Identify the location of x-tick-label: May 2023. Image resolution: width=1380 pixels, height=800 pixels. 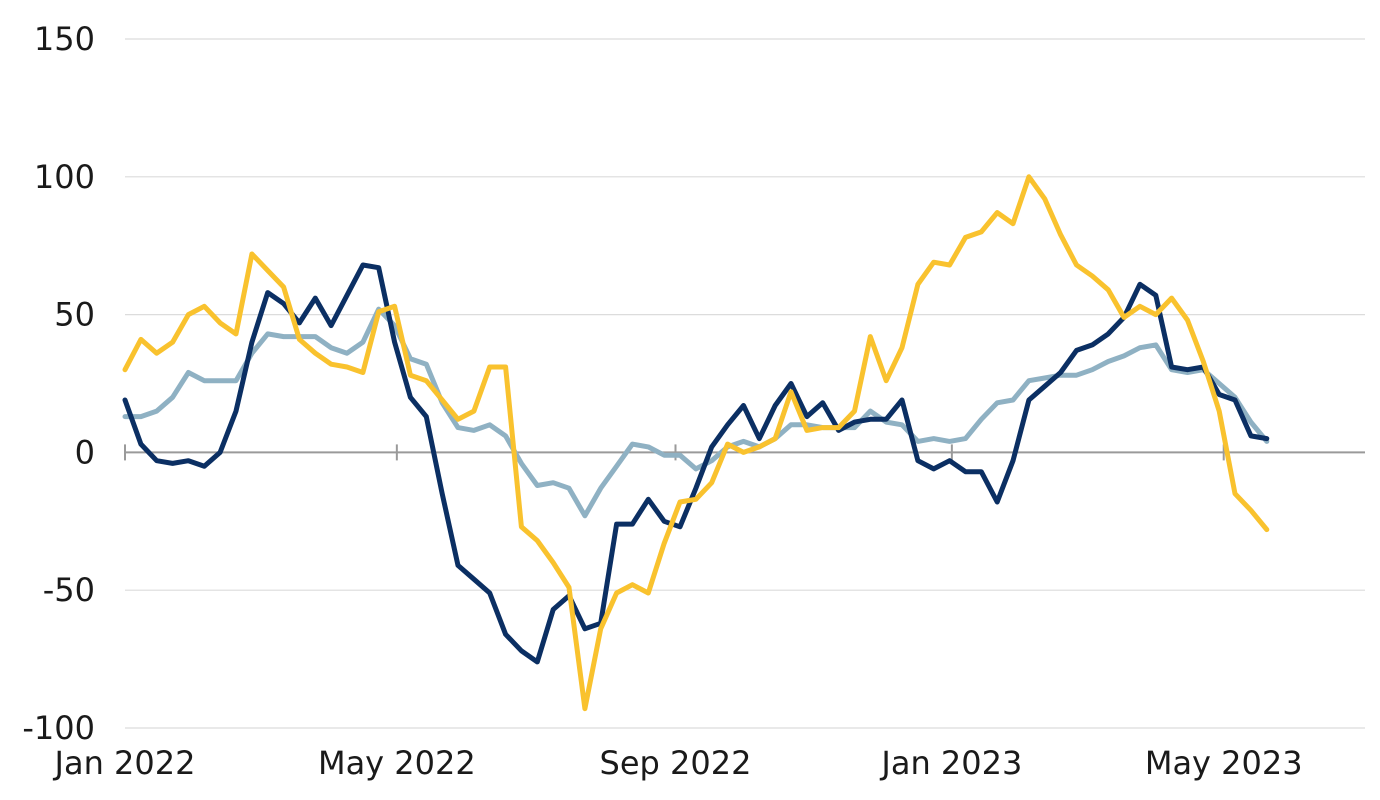
(1224, 763).